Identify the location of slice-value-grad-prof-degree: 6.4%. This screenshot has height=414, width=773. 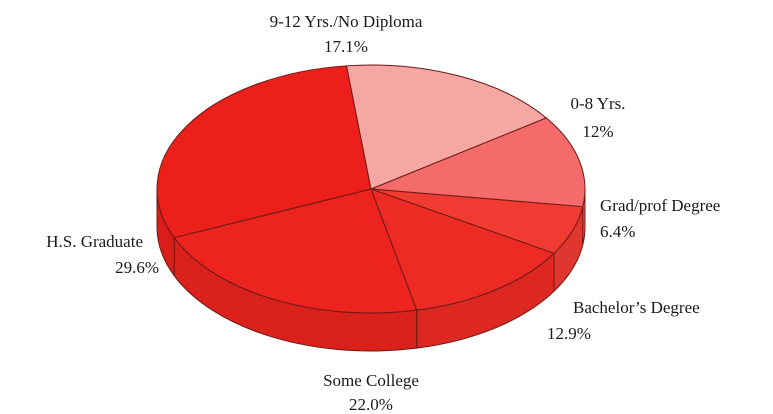
(617, 231).